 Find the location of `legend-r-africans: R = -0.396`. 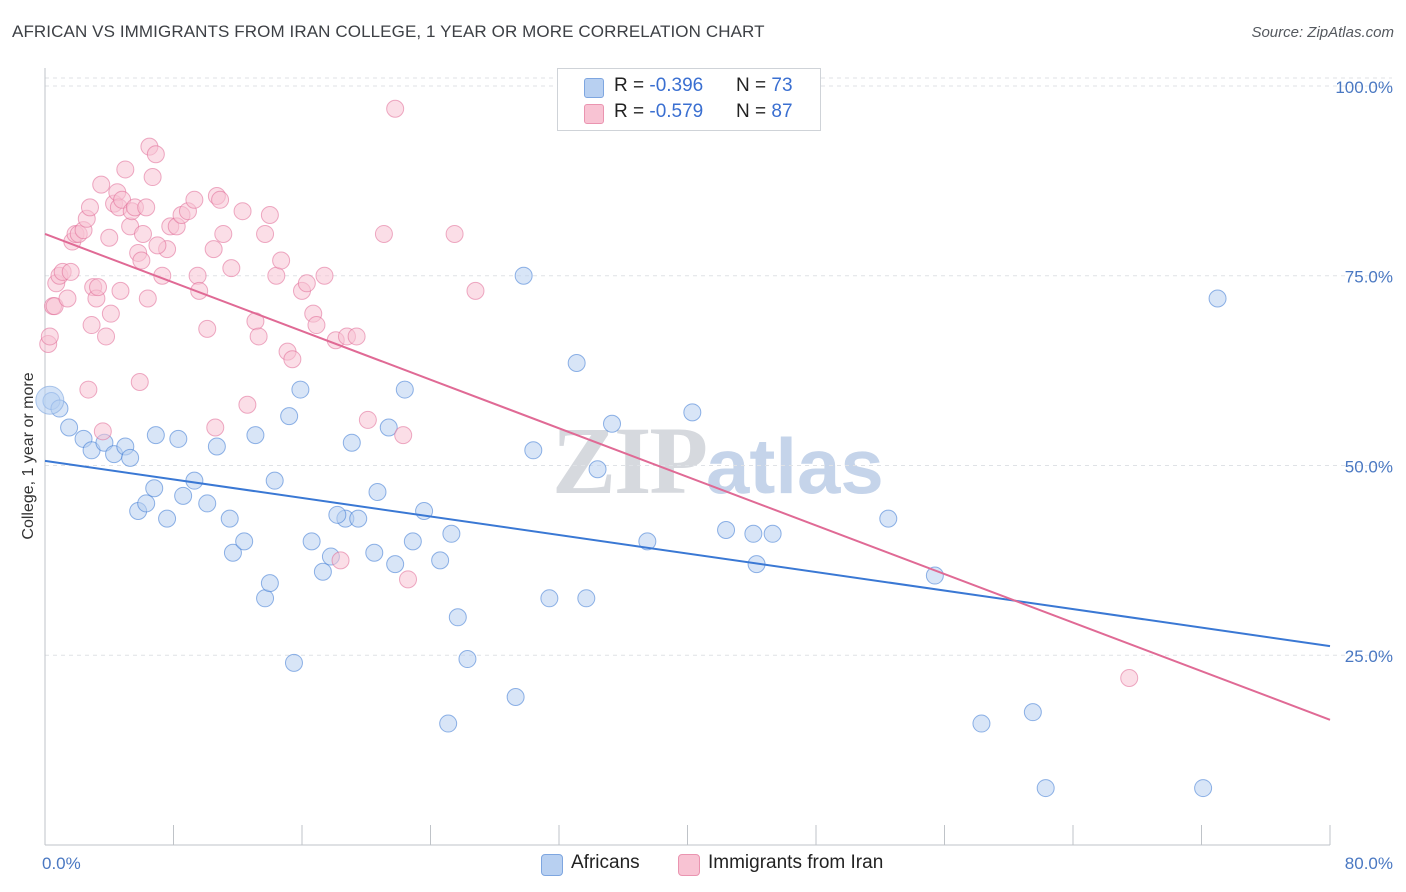

legend-r-africans: R = -0.396 is located at coordinates (659, 85).